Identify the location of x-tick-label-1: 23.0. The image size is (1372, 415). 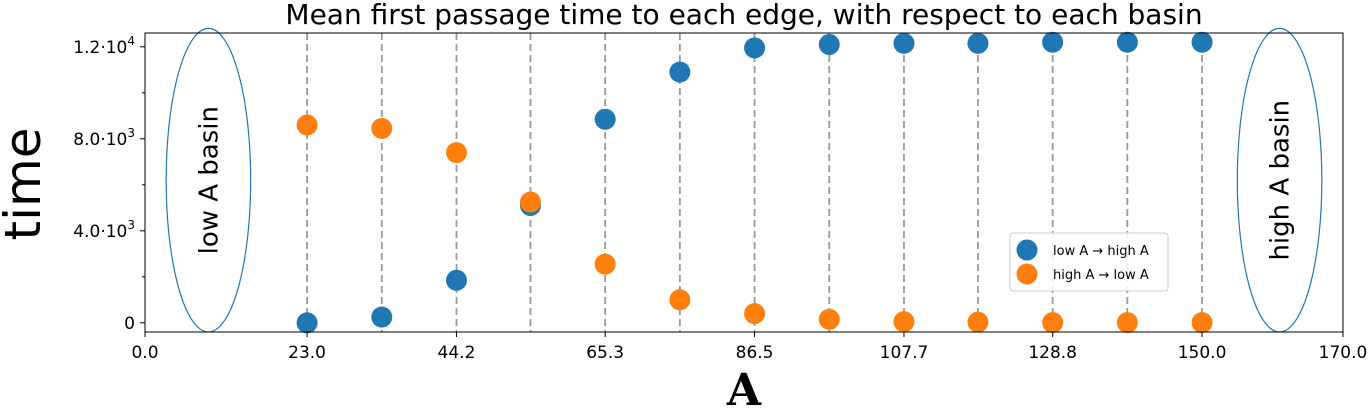
(307, 353).